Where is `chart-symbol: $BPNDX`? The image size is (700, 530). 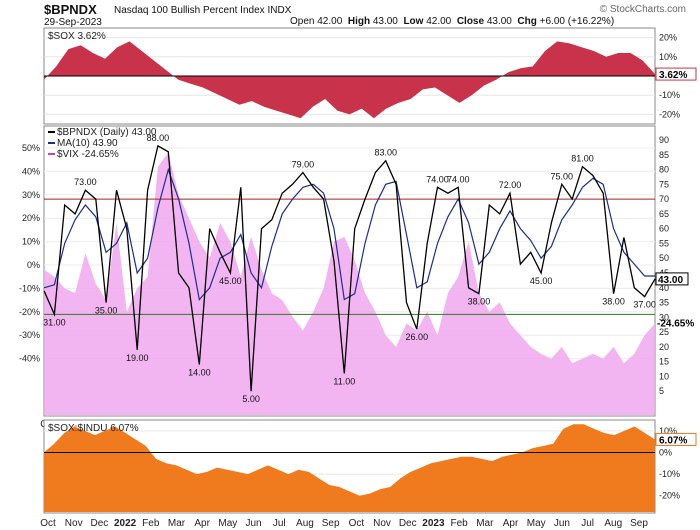
chart-symbol: $BPNDX is located at coordinates (70, 9).